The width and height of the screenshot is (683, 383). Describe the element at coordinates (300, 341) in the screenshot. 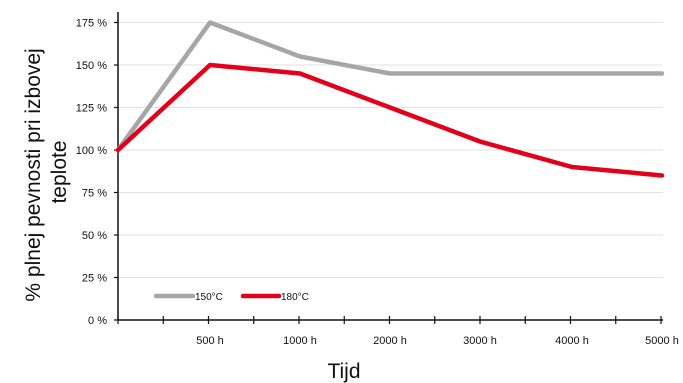

I see `x-tick-label: 1000 h` at that location.